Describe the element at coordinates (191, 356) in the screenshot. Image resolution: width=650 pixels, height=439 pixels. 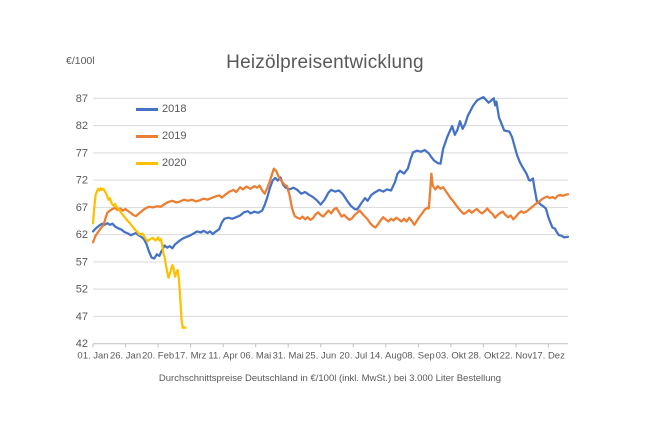
I see `x-tick-label: 17. Mrz` at that location.